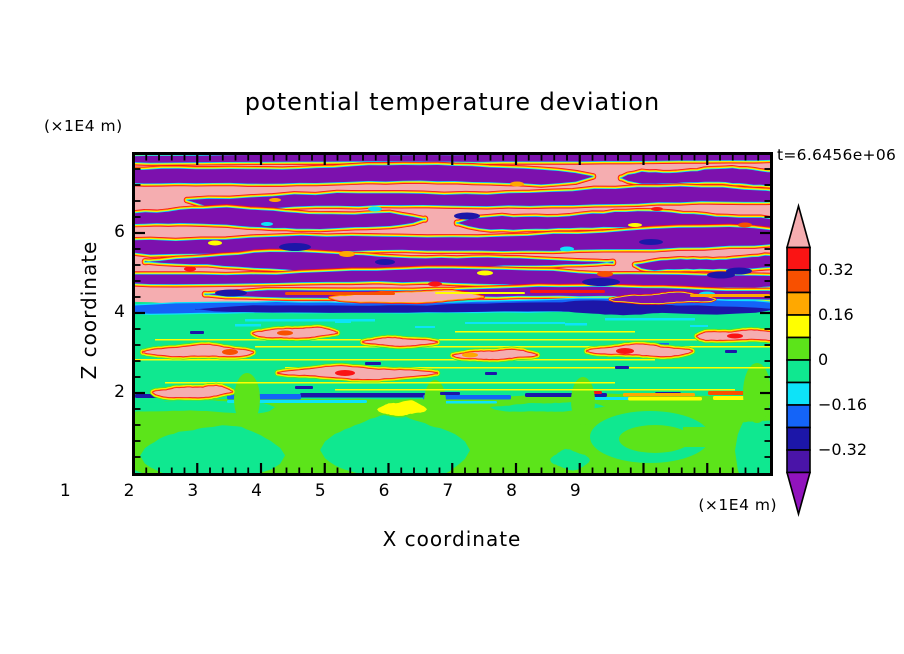 The height and width of the screenshot is (654, 904). What do you see at coordinates (452, 102) in the screenshot?
I see `plot-title: potential temperature deviation` at bounding box center [452, 102].